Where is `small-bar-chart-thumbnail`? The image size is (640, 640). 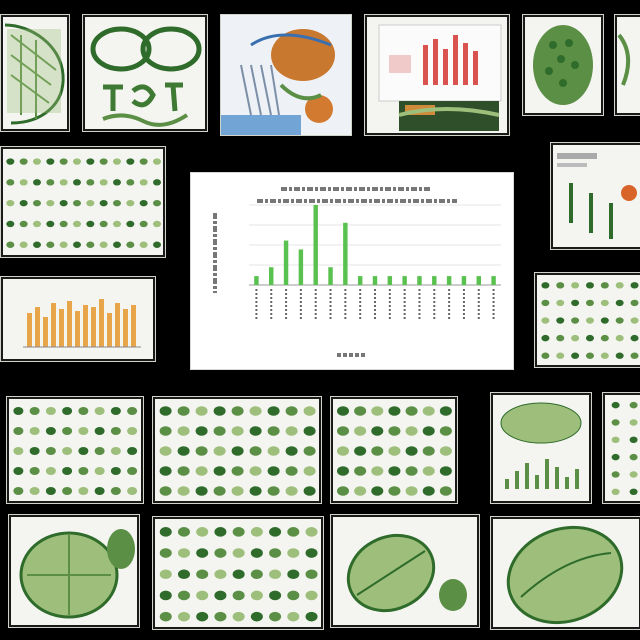 small-bar-chart-thumbnail is located at coordinates (541, 448).